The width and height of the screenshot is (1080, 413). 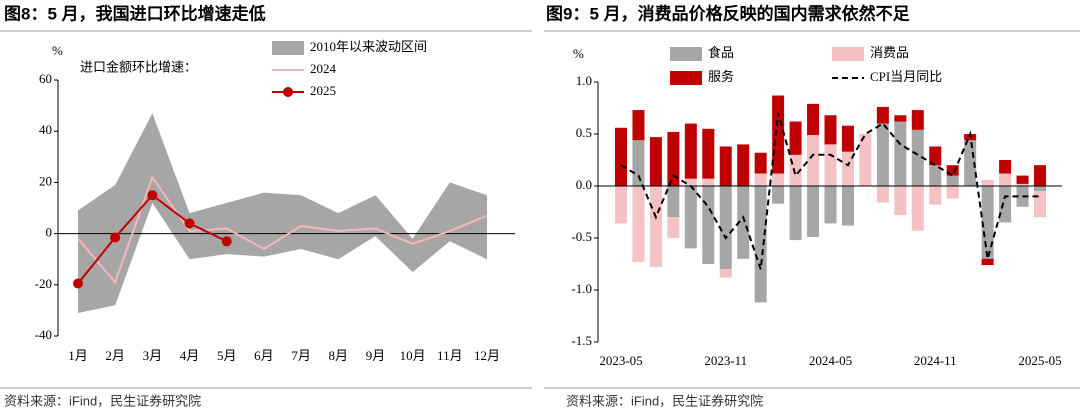 I want to click on x-tick-label: 2023-05, so click(x=620, y=360).